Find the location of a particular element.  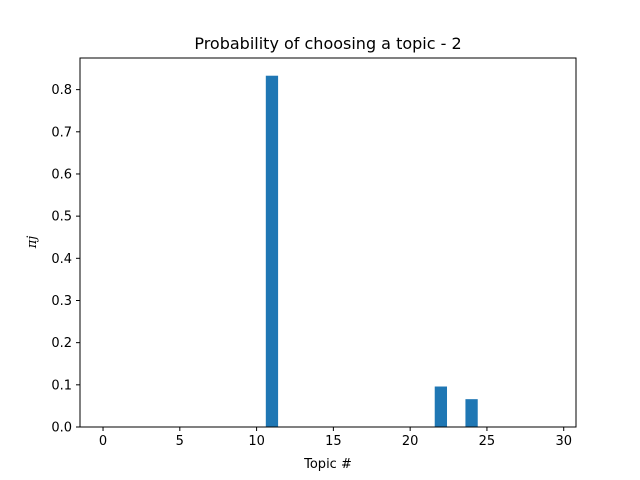

y-tick-label: 0.4 is located at coordinates (61, 259).